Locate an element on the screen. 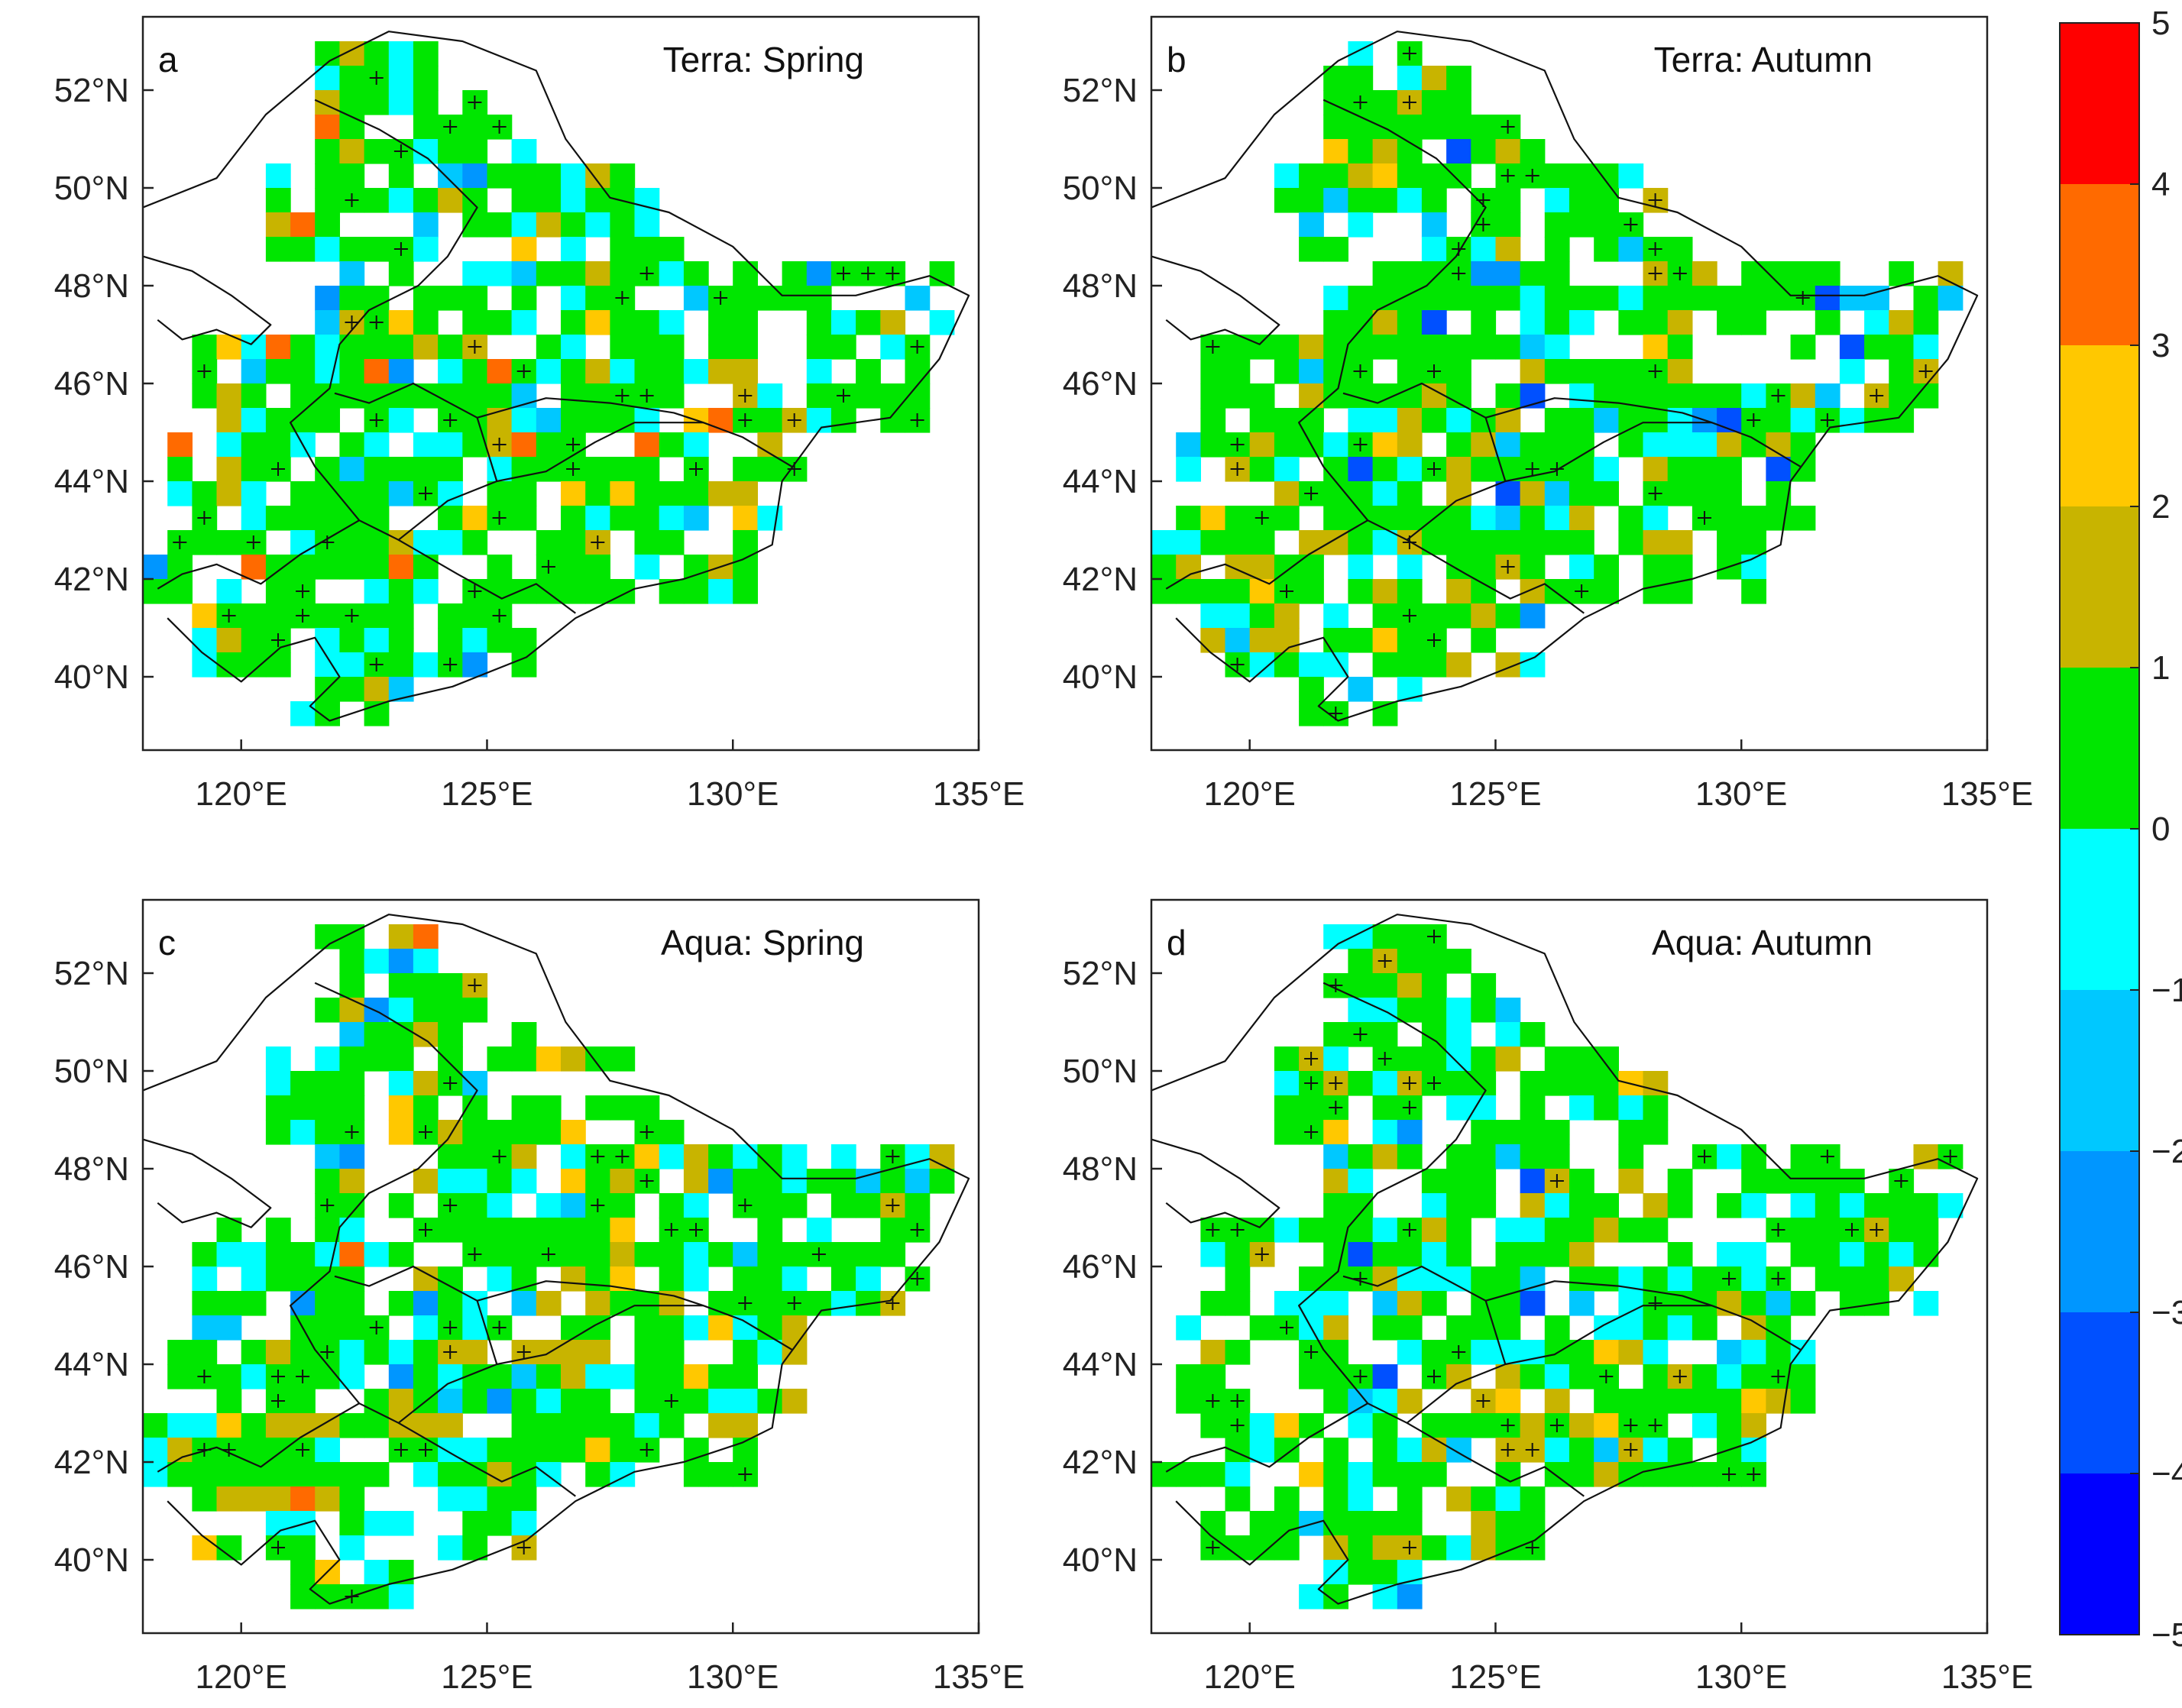 This screenshot has width=2182, height=1708. y-tick-label: 42°N is located at coordinates (1100, 1462).